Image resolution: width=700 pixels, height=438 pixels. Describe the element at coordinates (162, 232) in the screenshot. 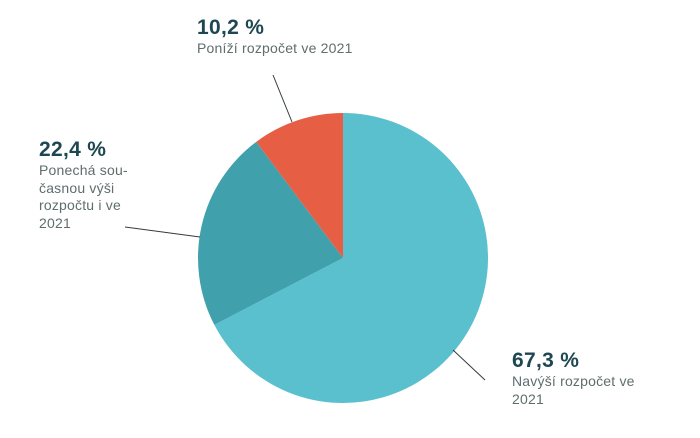

I see `leader-line-ponecha` at that location.